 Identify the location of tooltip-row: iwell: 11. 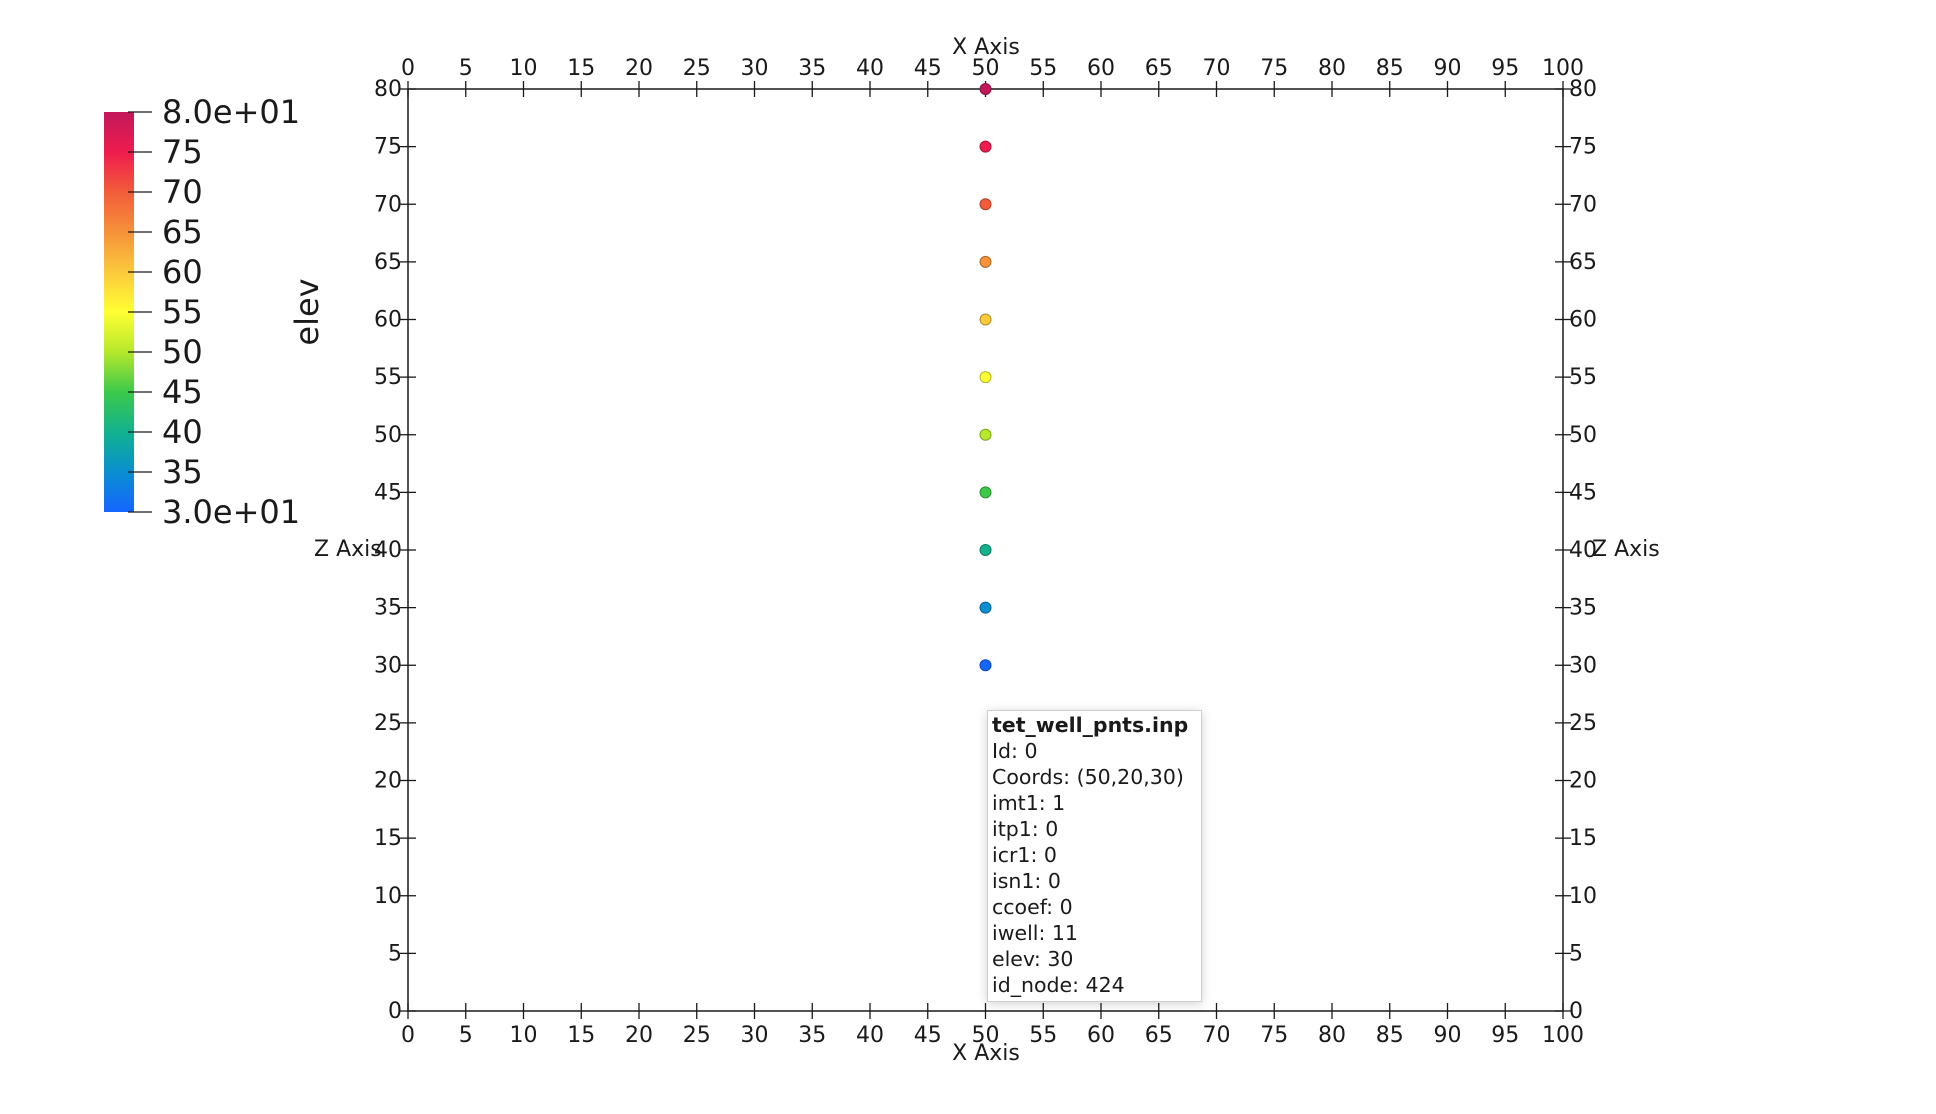
(1035, 933).